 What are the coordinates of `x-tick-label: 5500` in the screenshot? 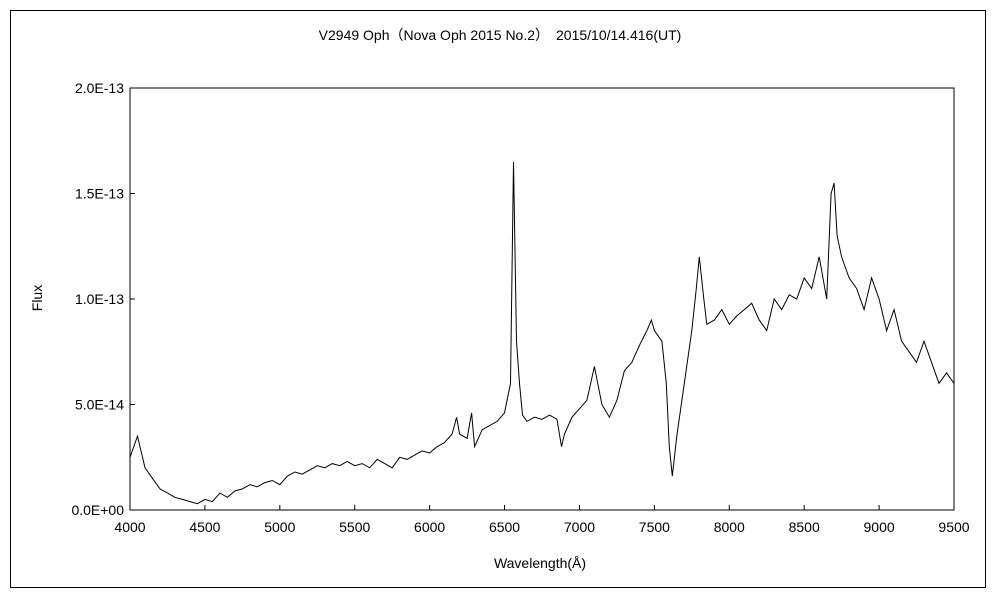 It's located at (354, 527).